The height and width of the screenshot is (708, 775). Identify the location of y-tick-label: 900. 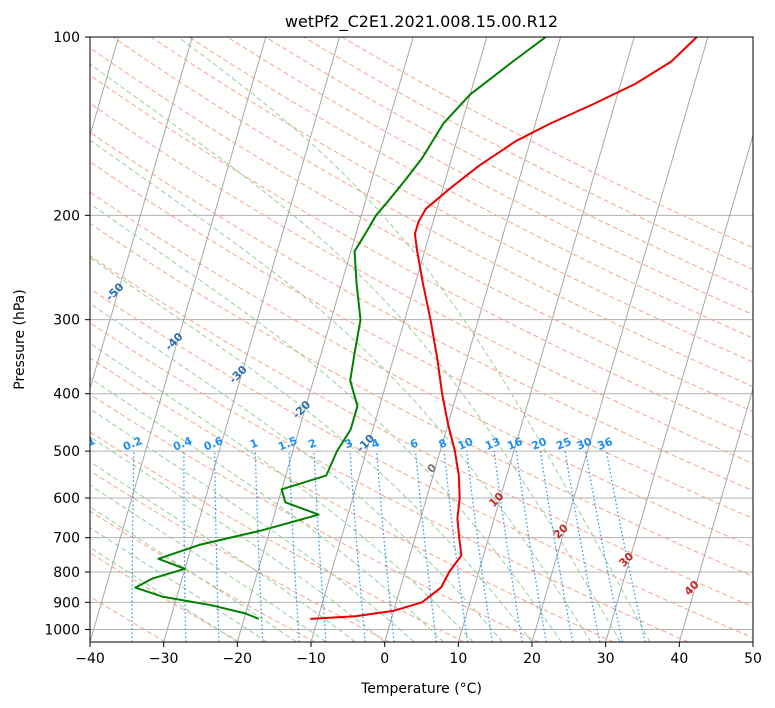
(66, 603).